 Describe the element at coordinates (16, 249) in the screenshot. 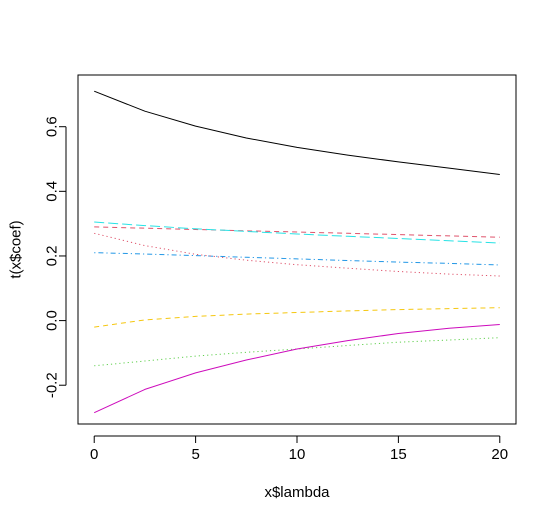

I see `y-axis-label: t(x$coef)` at that location.